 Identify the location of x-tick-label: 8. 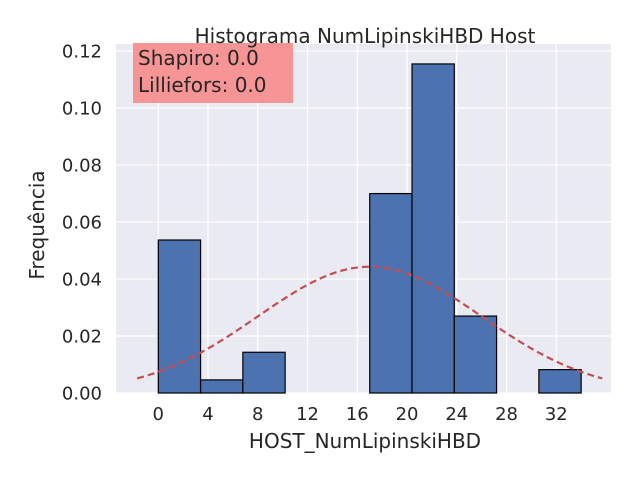
(257, 414).